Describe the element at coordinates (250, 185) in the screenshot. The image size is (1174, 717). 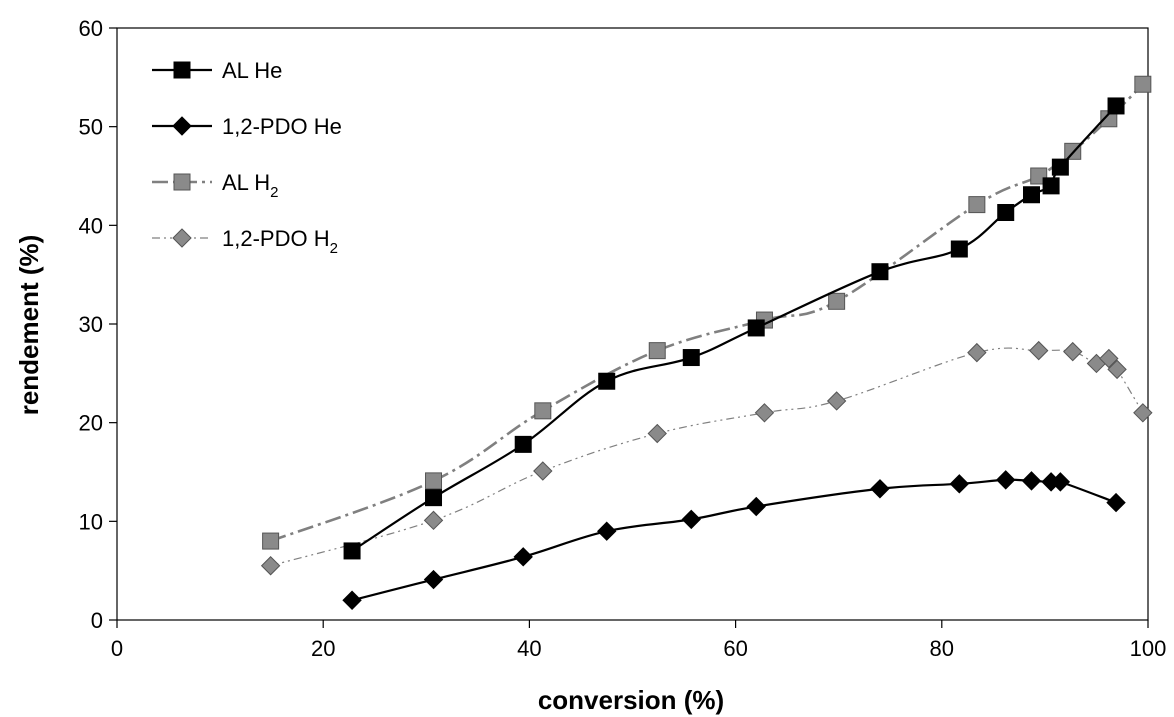
I see `legend-label: AL H2` at that location.